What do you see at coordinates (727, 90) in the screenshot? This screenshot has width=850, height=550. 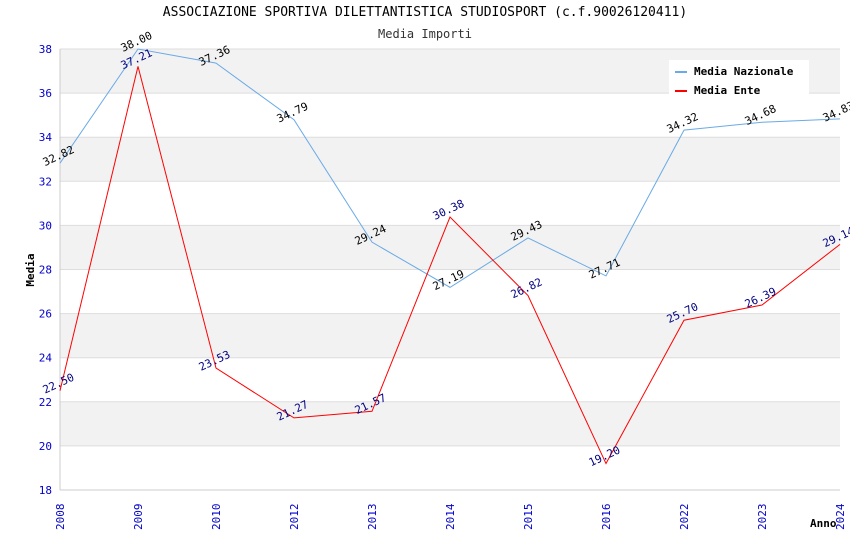 I see `legend-label: Media Ente` at bounding box center [727, 90].